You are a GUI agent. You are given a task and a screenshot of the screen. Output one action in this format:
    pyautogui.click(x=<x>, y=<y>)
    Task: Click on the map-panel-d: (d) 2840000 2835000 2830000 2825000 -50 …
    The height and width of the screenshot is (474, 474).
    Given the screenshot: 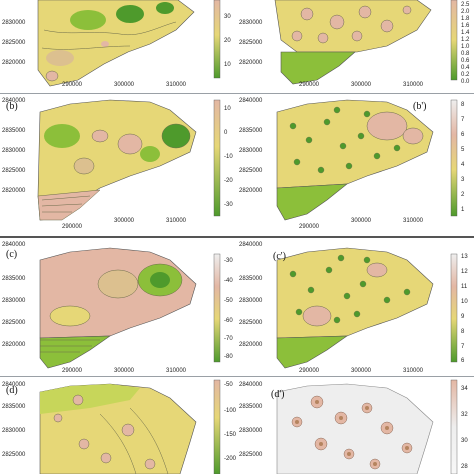 What is the action you would take?
    pyautogui.click(x=118, y=426)
    